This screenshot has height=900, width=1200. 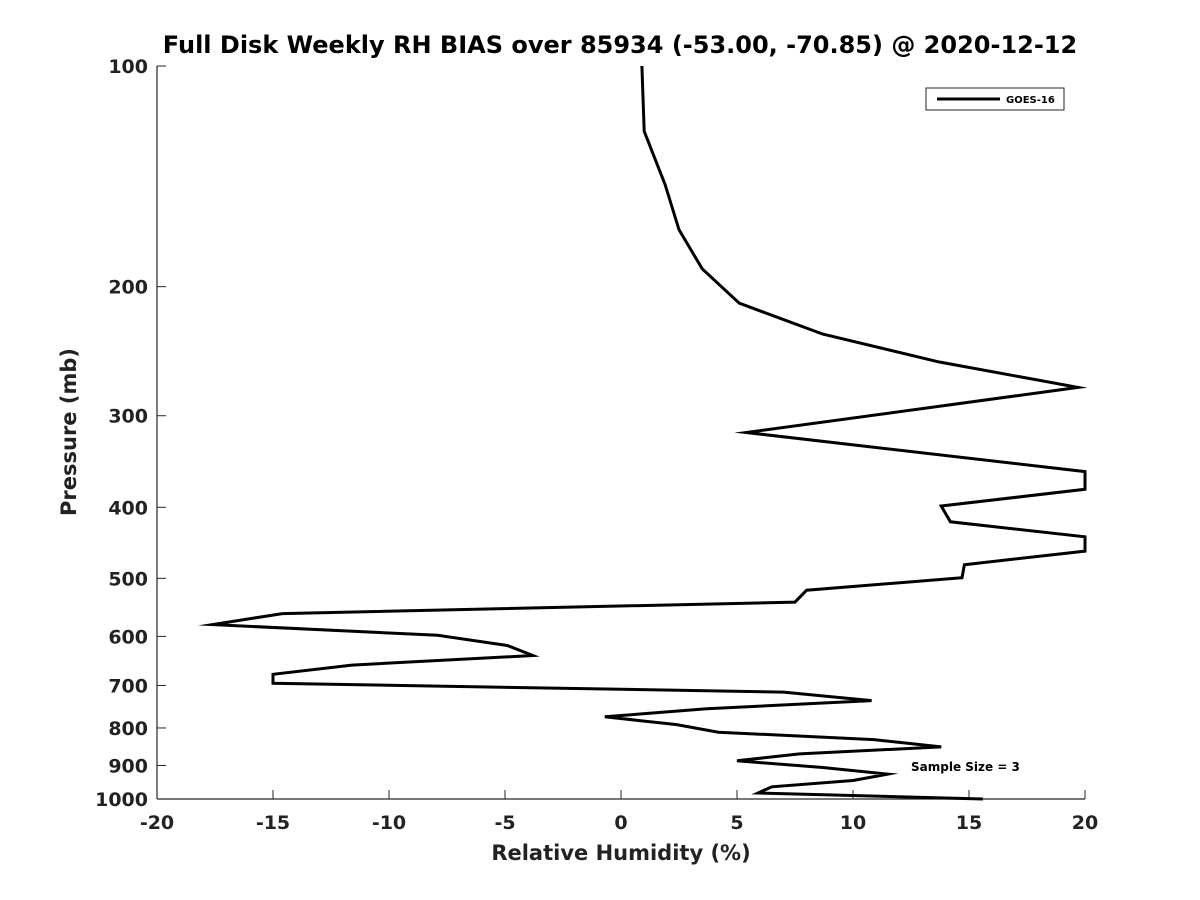 What do you see at coordinates (620, 853) in the screenshot?
I see `x-axis-label: Relative Humidity (%)` at bounding box center [620, 853].